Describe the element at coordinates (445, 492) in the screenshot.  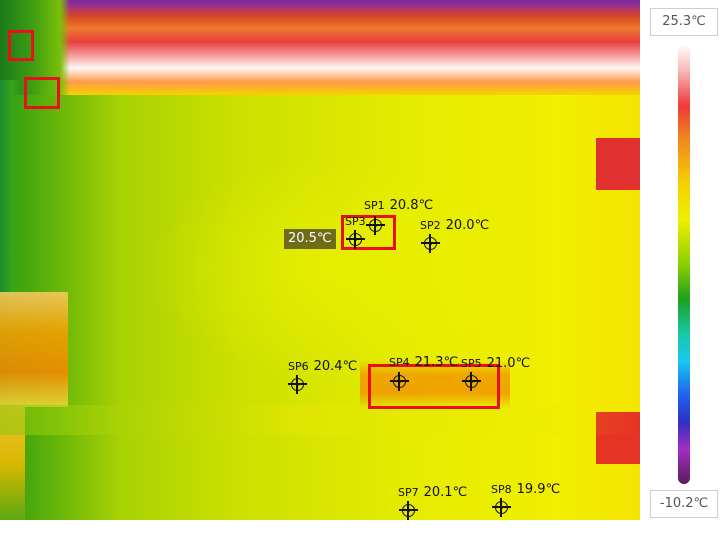
I see `spot-temperature: 20.1℃` at that location.